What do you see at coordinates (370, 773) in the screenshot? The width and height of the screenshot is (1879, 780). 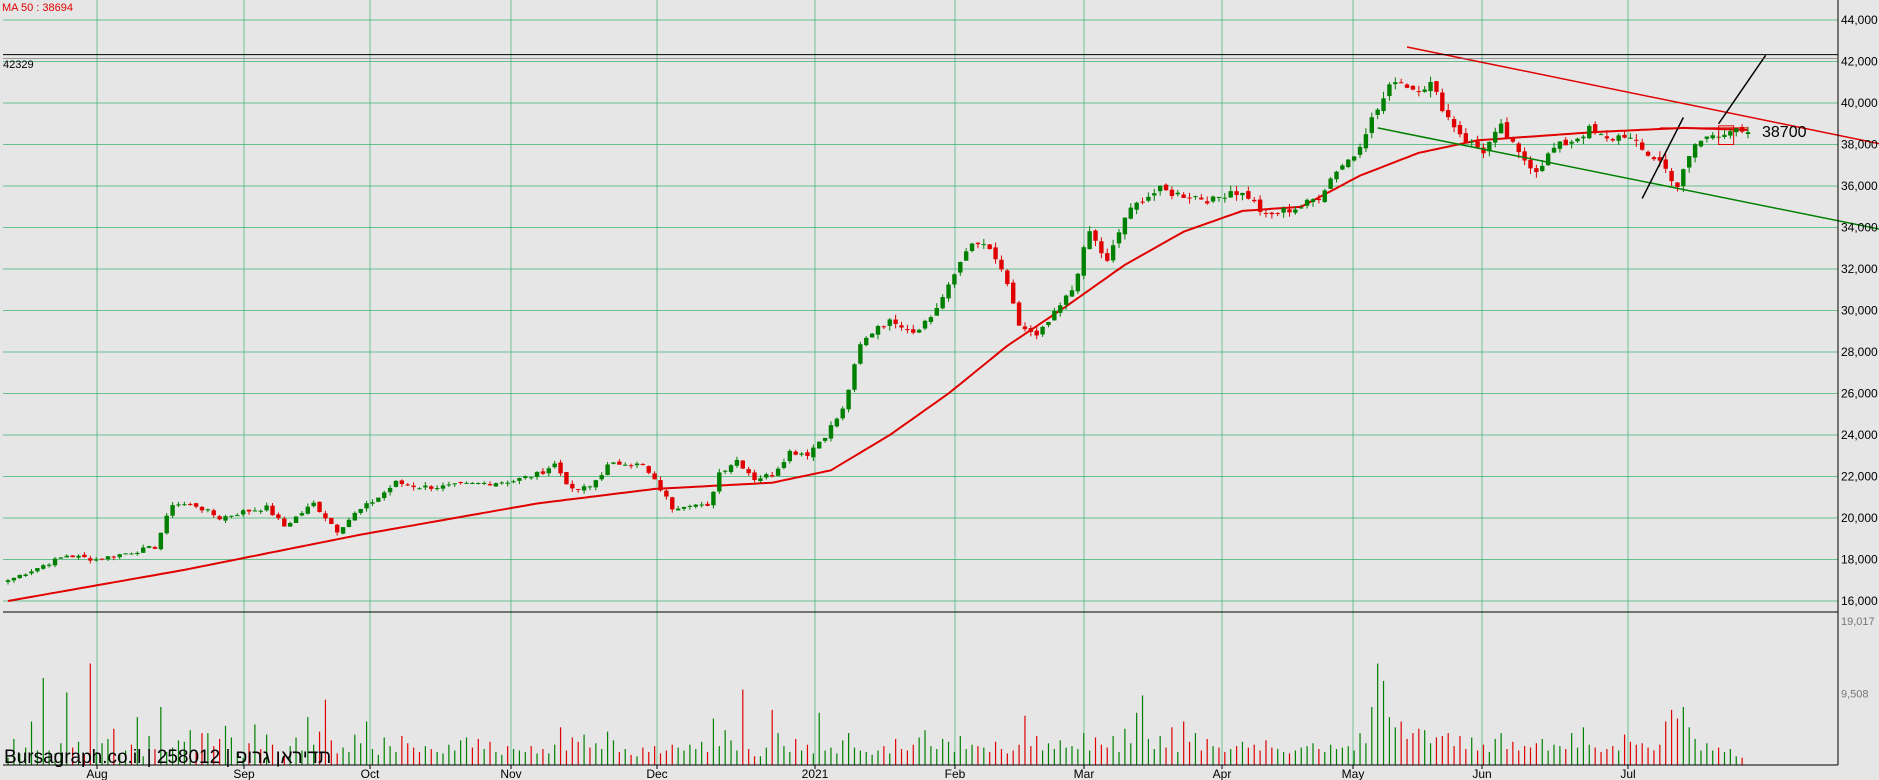 I see `x-tick-label: Oct` at bounding box center [370, 773].